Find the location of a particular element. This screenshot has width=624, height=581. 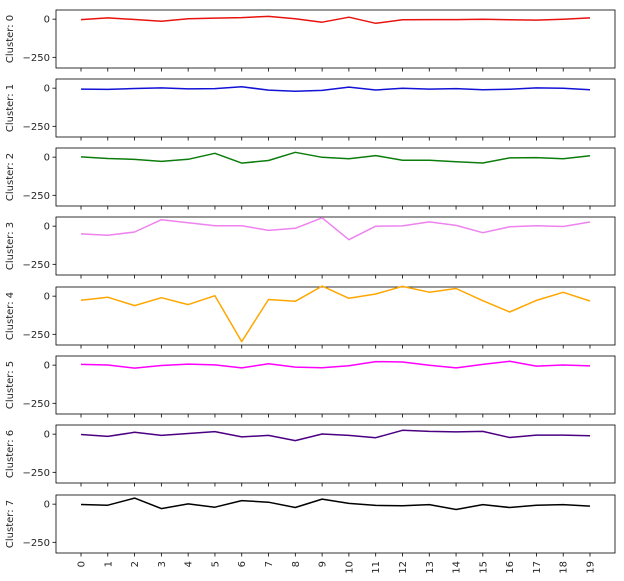

x-tick-label: 19 is located at coordinates (591, 567).